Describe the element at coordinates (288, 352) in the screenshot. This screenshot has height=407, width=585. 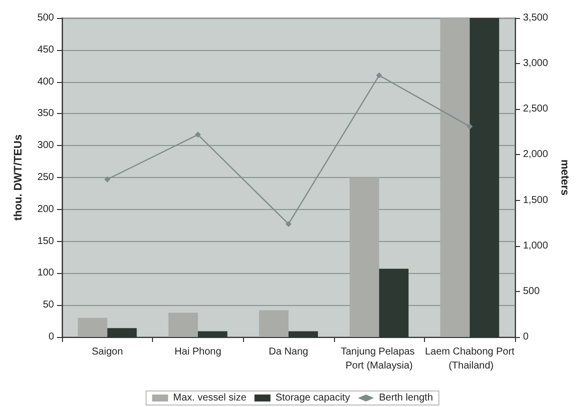
I see `x-tick-label: Da Nang` at that location.